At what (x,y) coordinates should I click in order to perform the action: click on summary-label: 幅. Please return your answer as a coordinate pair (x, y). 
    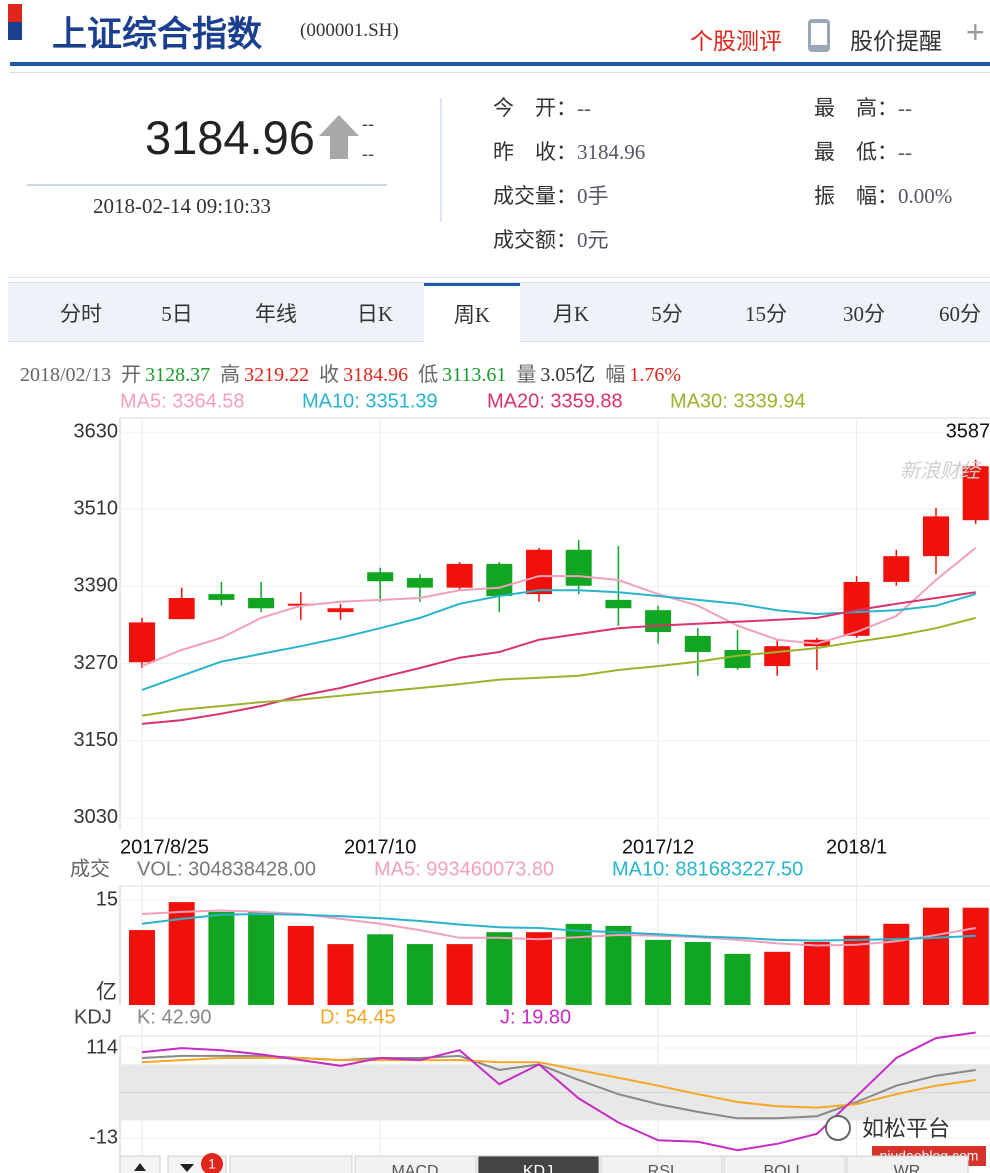
    Looking at the image, I should click on (615, 375).